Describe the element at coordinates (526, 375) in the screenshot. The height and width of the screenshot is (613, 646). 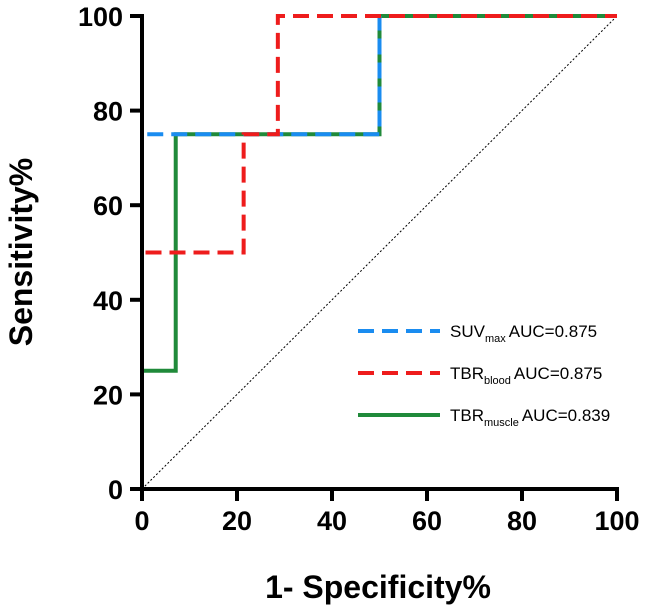
I see `legend-label-tbrblood: TBRblood AUC=0.875` at that location.